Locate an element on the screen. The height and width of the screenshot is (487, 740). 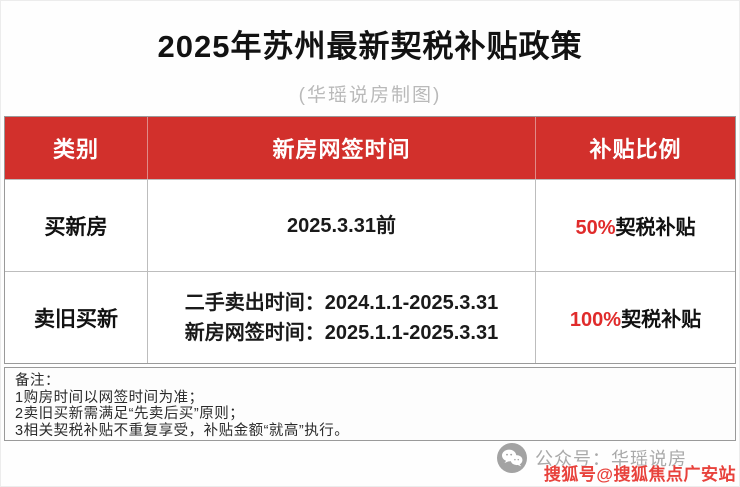
time-line: 新房网签时间：2025.1.1-2025.3.31 is located at coordinates (341, 332).